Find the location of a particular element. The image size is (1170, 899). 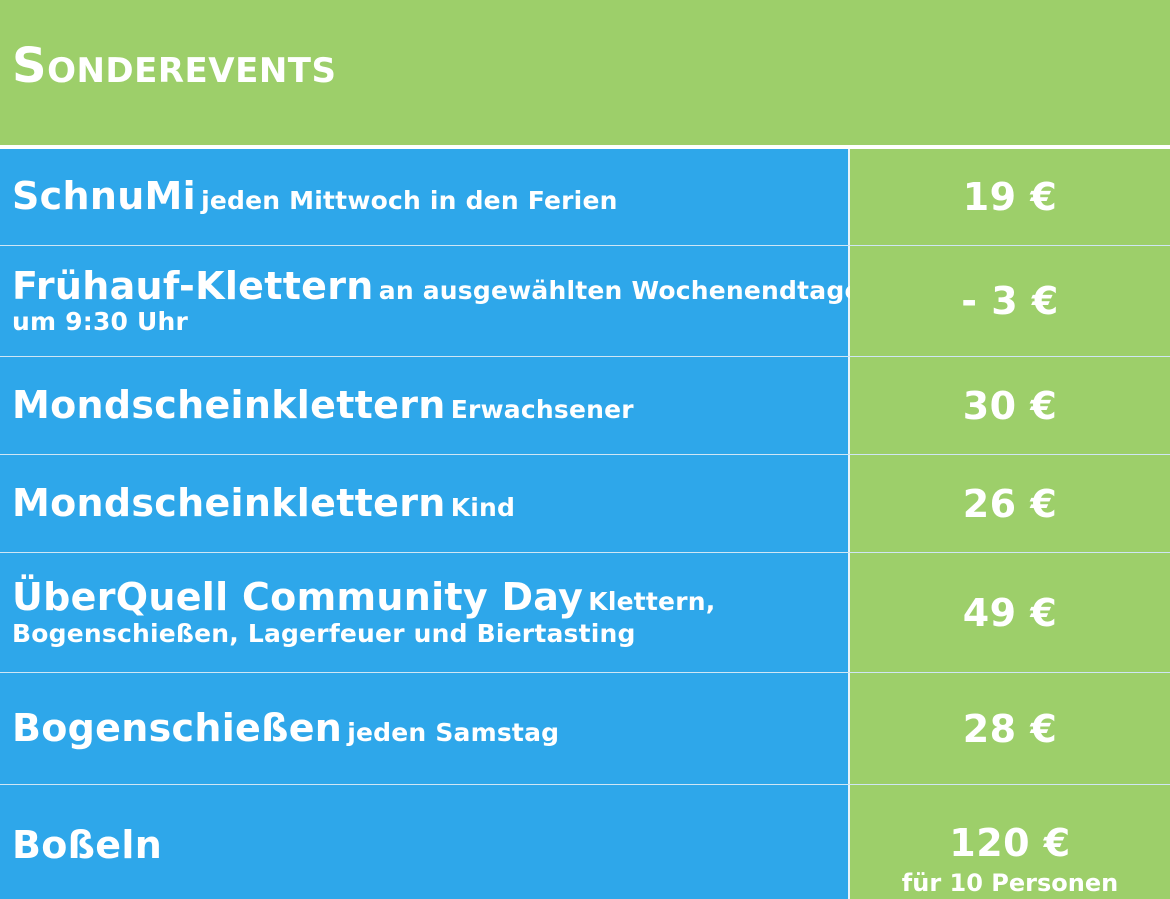

event-price-cell: 28 € is located at coordinates (1010, 728).